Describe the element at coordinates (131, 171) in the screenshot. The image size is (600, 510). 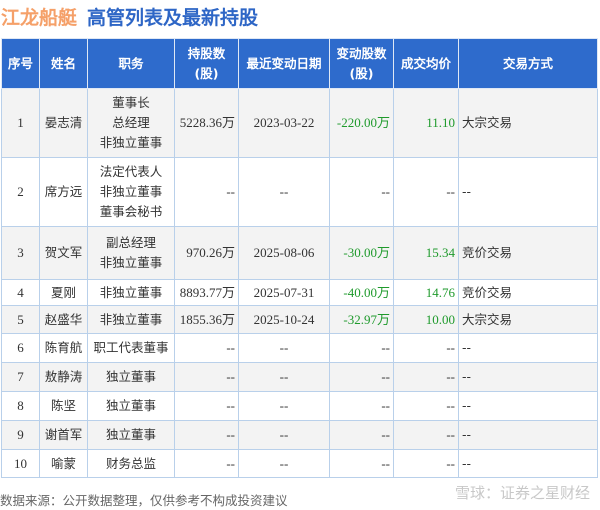
I see `role-label: 法定代表人` at that location.